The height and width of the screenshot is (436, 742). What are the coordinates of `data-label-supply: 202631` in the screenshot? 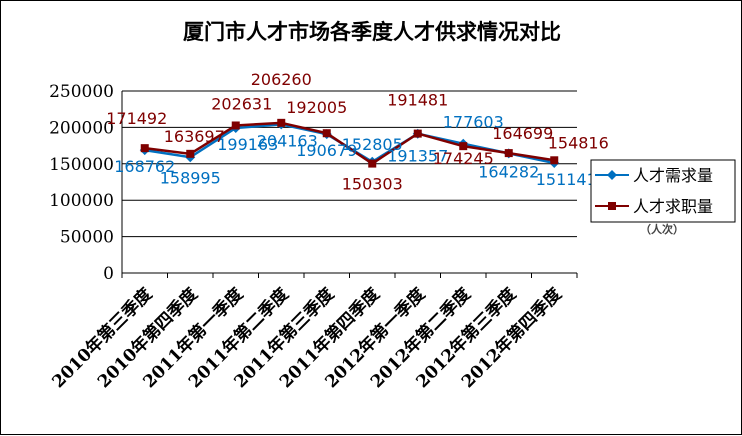 It's located at (241, 103).